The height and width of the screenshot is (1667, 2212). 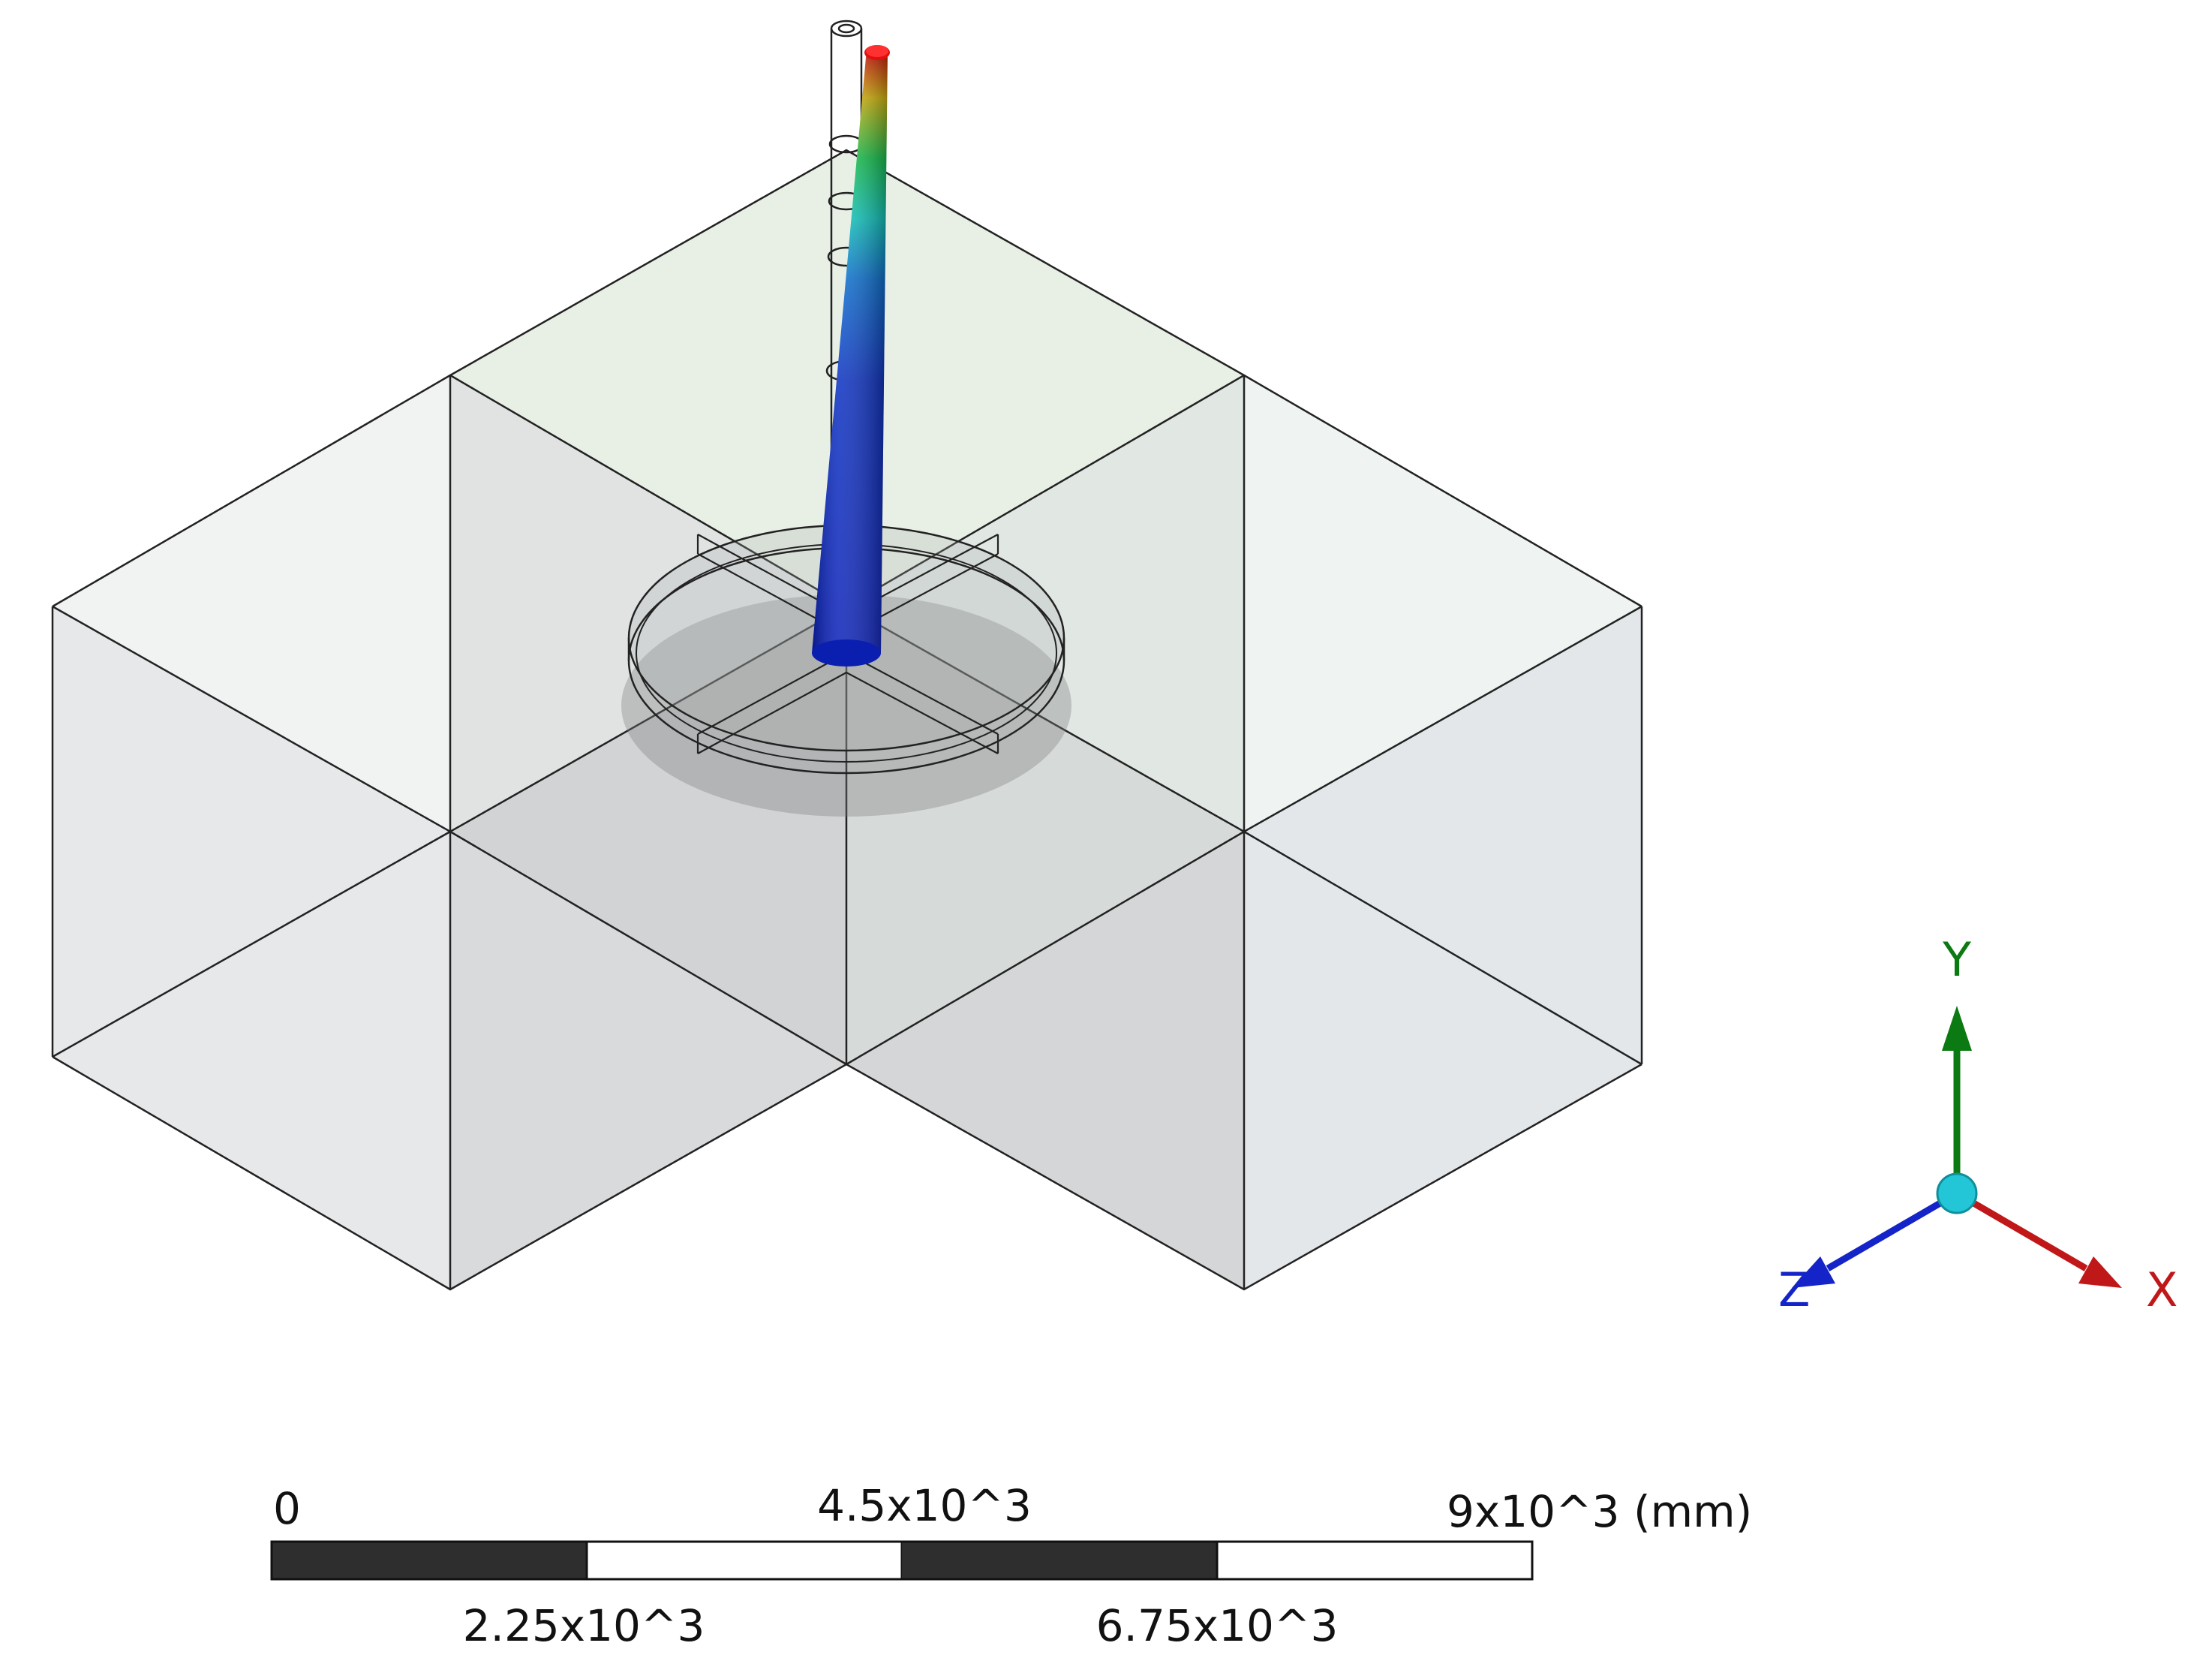 I want to click on x-axis-arrow, so click(x=2022, y=1230).